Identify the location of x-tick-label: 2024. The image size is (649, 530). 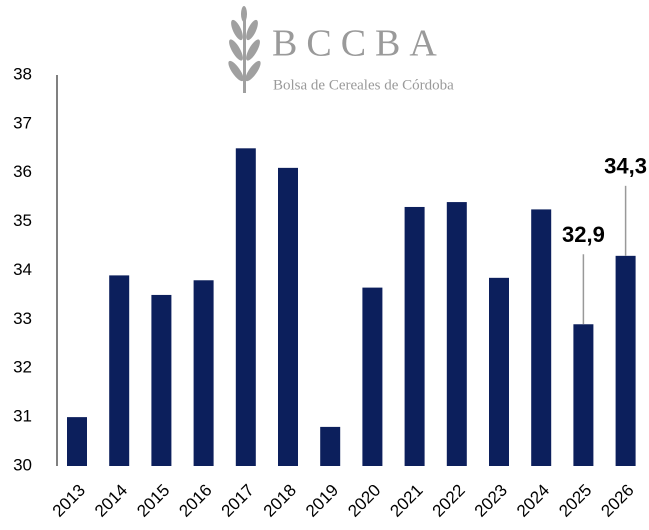
(533, 501).